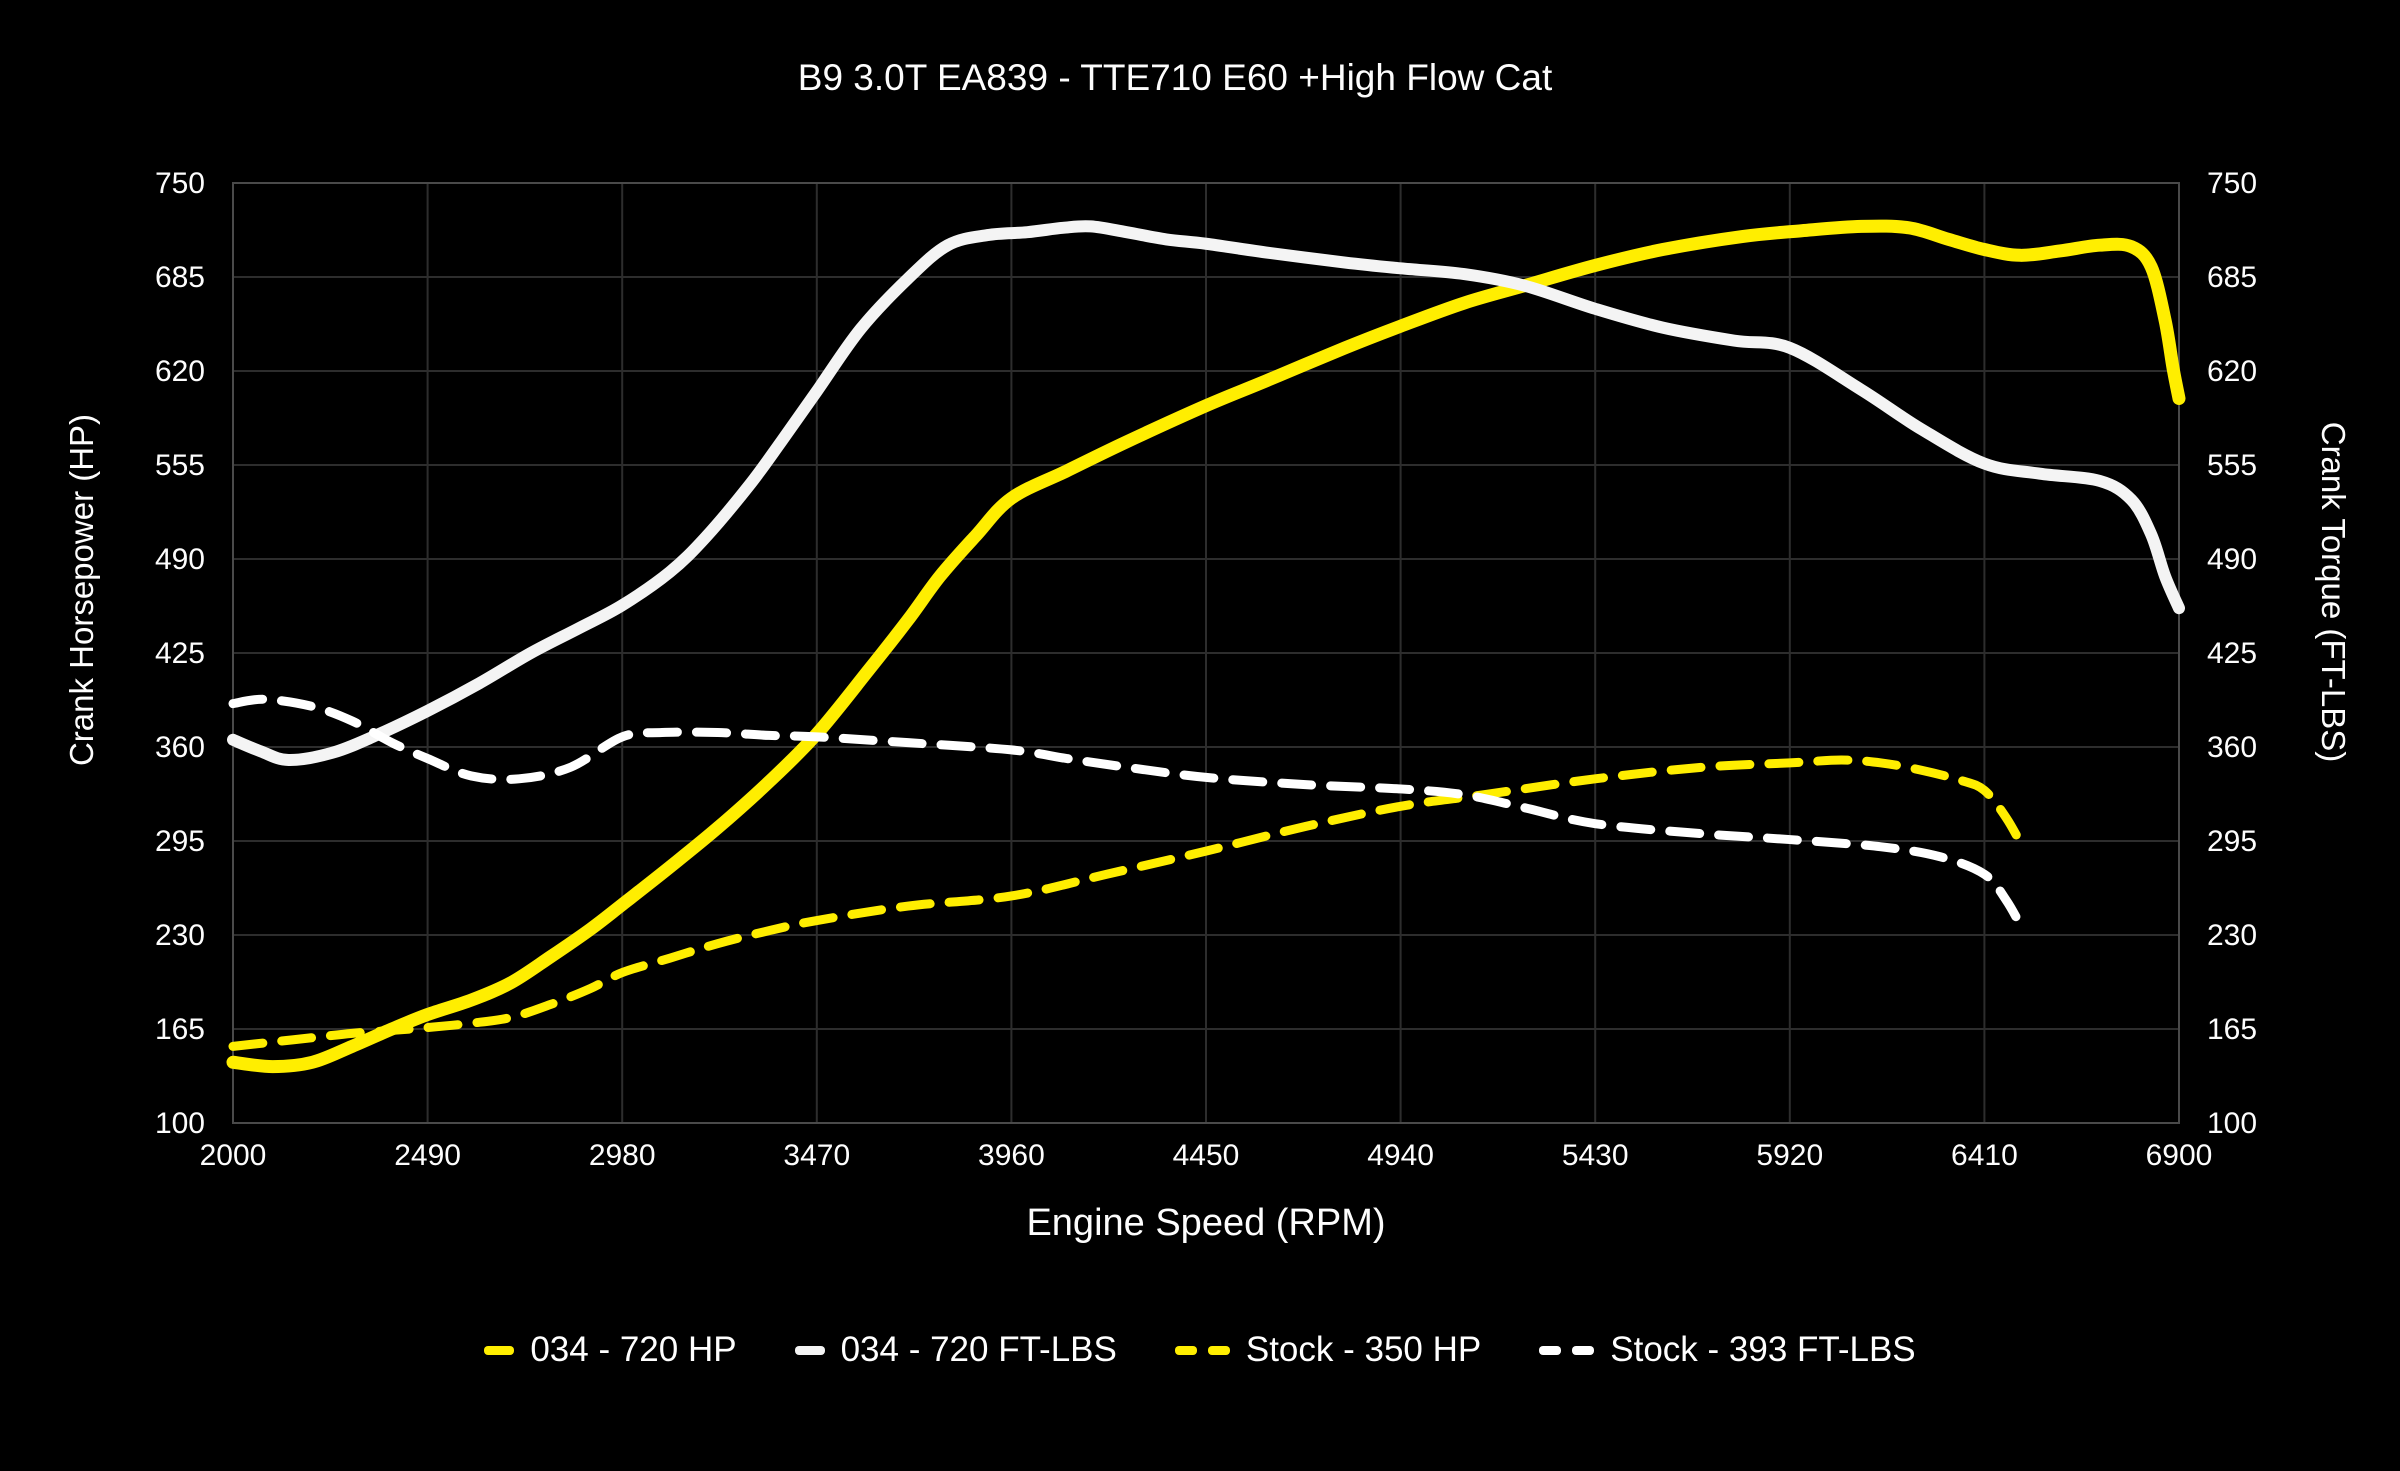 The width and height of the screenshot is (2400, 1471). I want to click on x-tick-label: 4450, so click(1206, 1155).